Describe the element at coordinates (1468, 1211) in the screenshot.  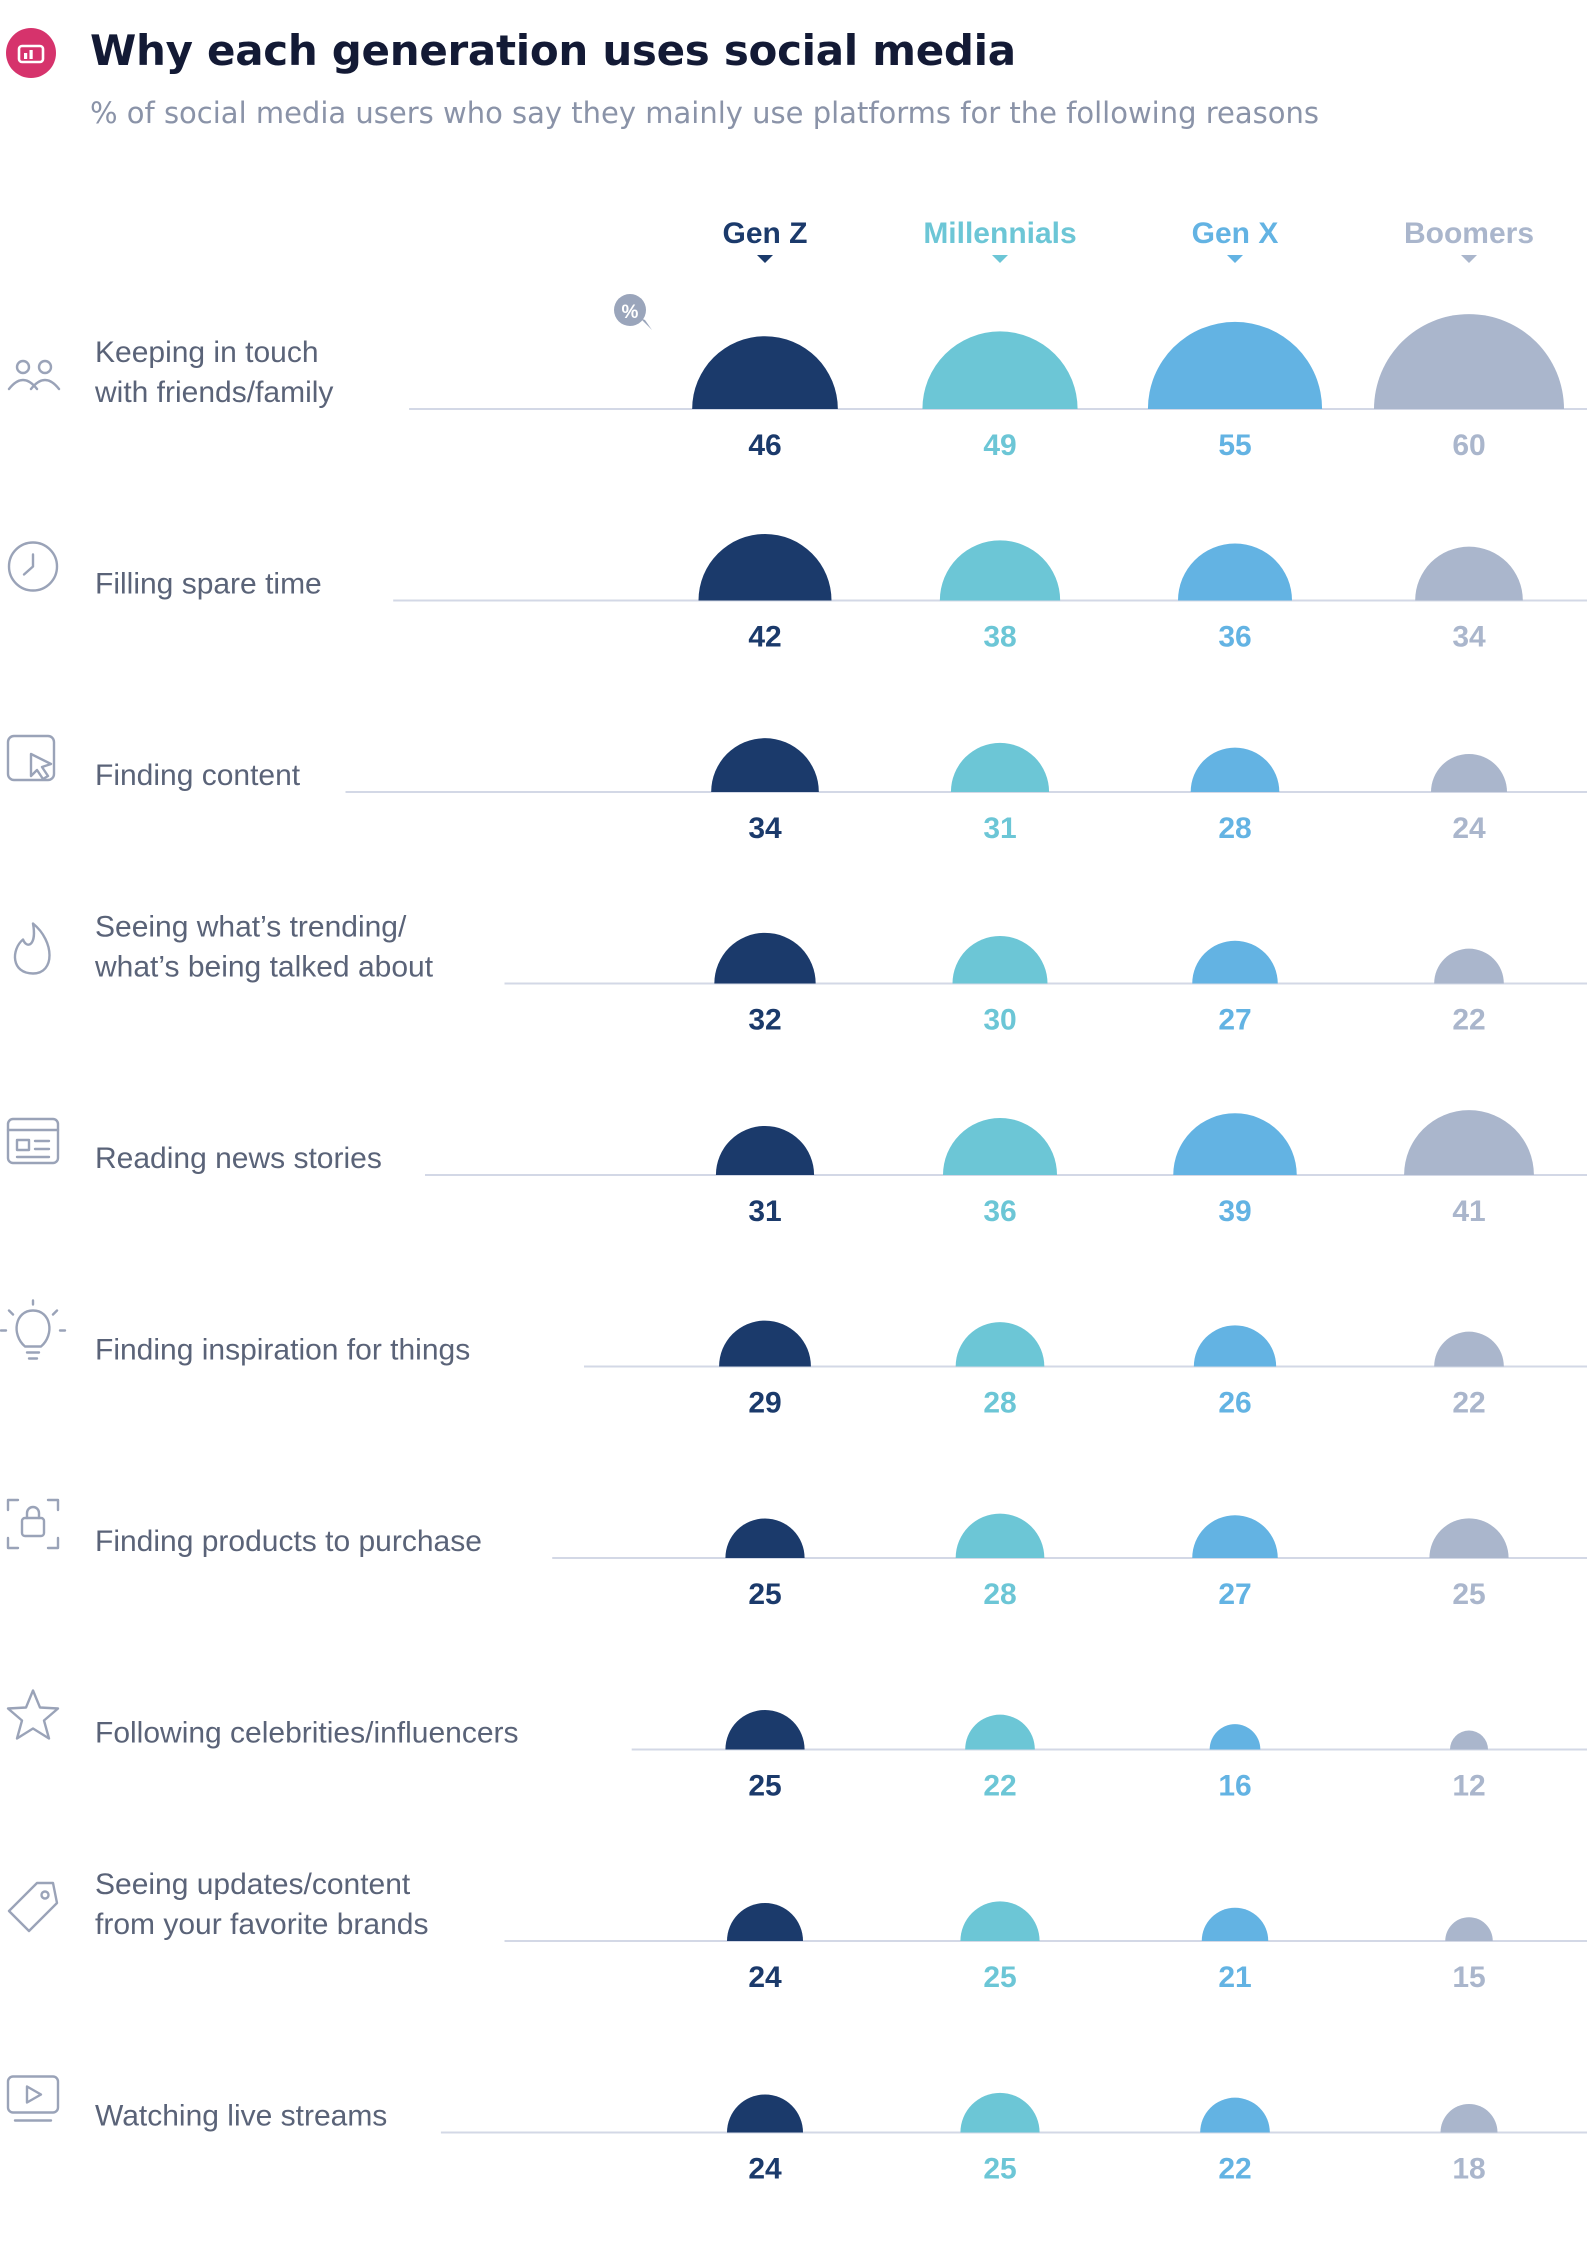
I see `value-label-boomers: 41` at that location.